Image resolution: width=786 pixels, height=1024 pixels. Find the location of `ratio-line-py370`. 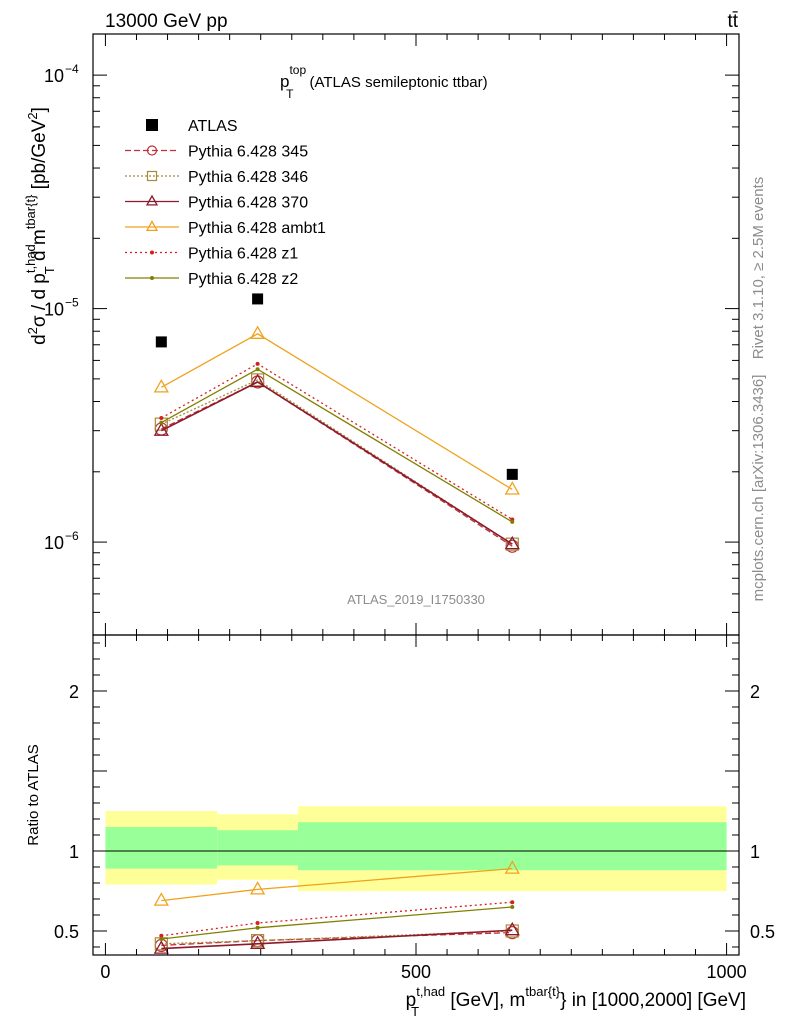

ratio-line-py370 is located at coordinates (337, 939).